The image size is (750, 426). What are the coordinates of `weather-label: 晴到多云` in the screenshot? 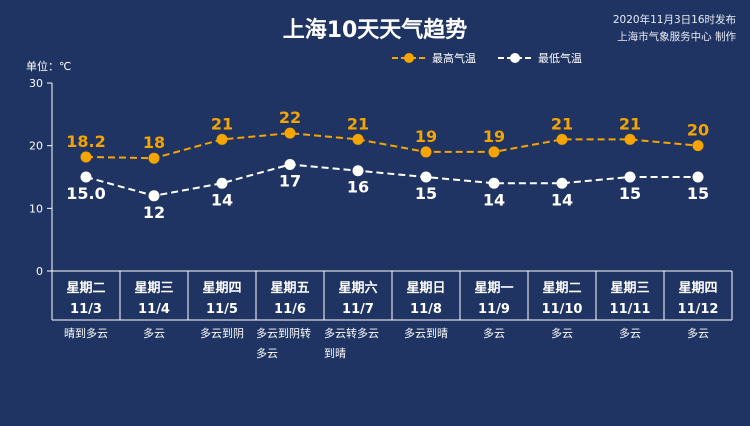 It's located at (86, 333).